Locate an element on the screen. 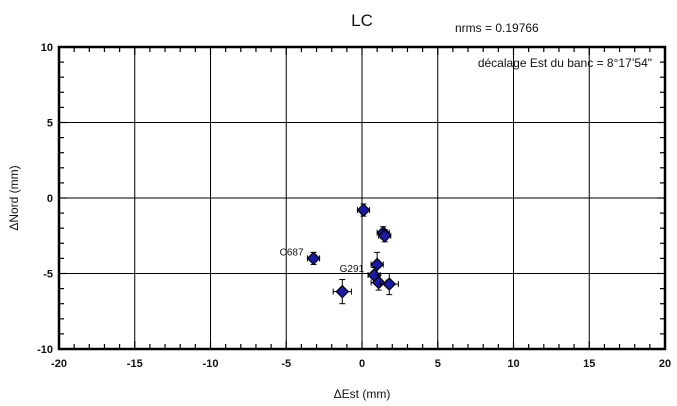 The image size is (677, 406). x-tick-label: 15 is located at coordinates (589, 364).